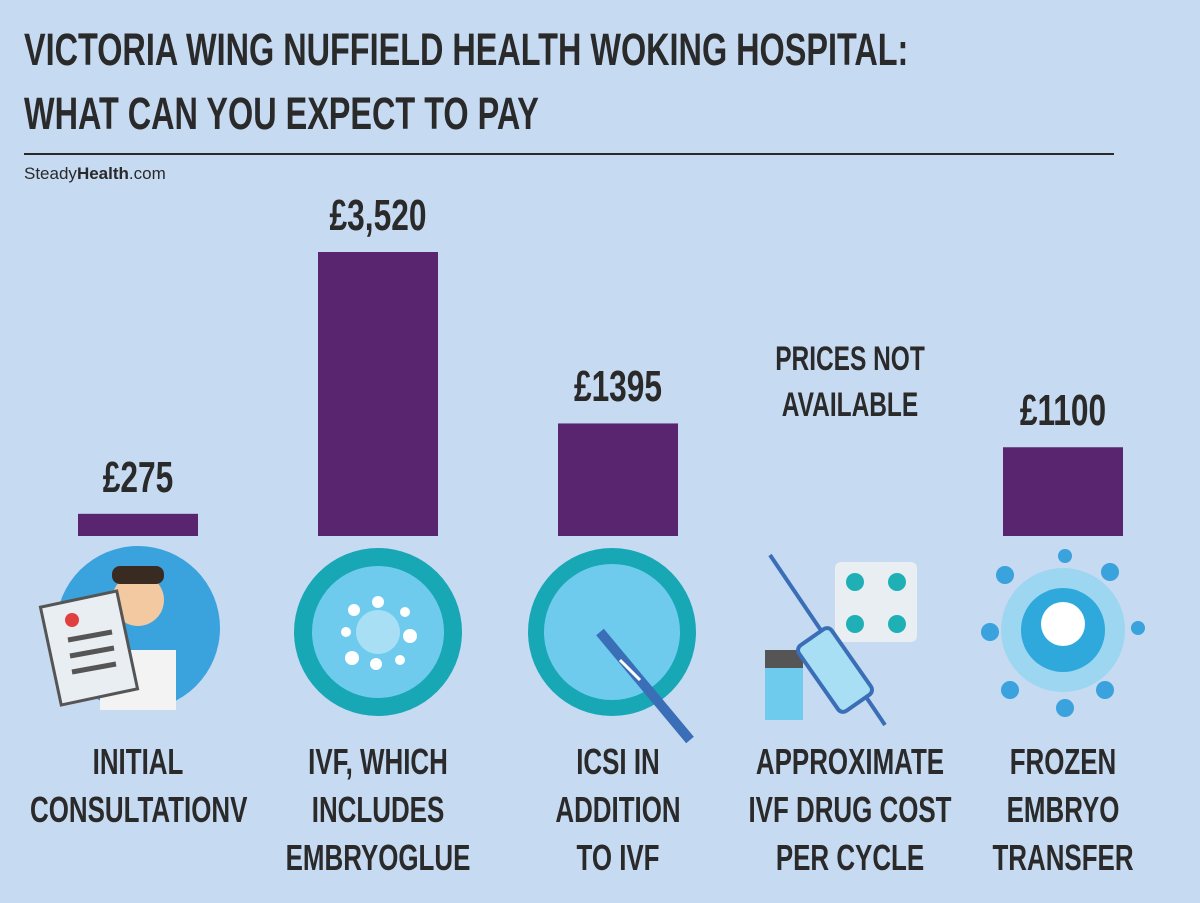 The image size is (1200, 903). Describe the element at coordinates (378, 215) in the screenshot. I see `value-label: £3,520` at that location.